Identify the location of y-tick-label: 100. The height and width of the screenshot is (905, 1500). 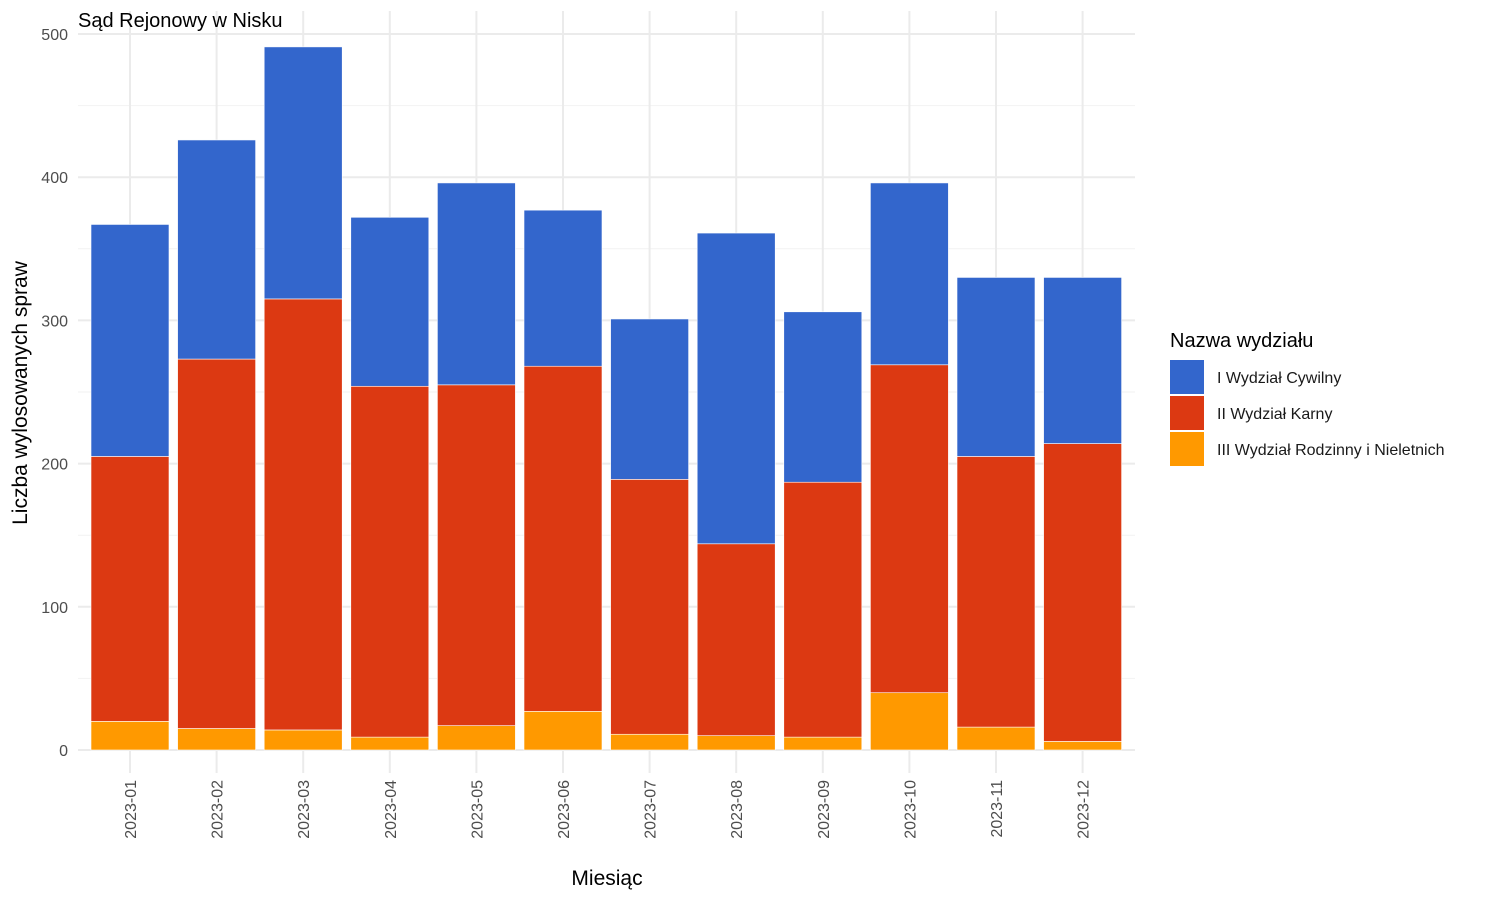
(54, 608).